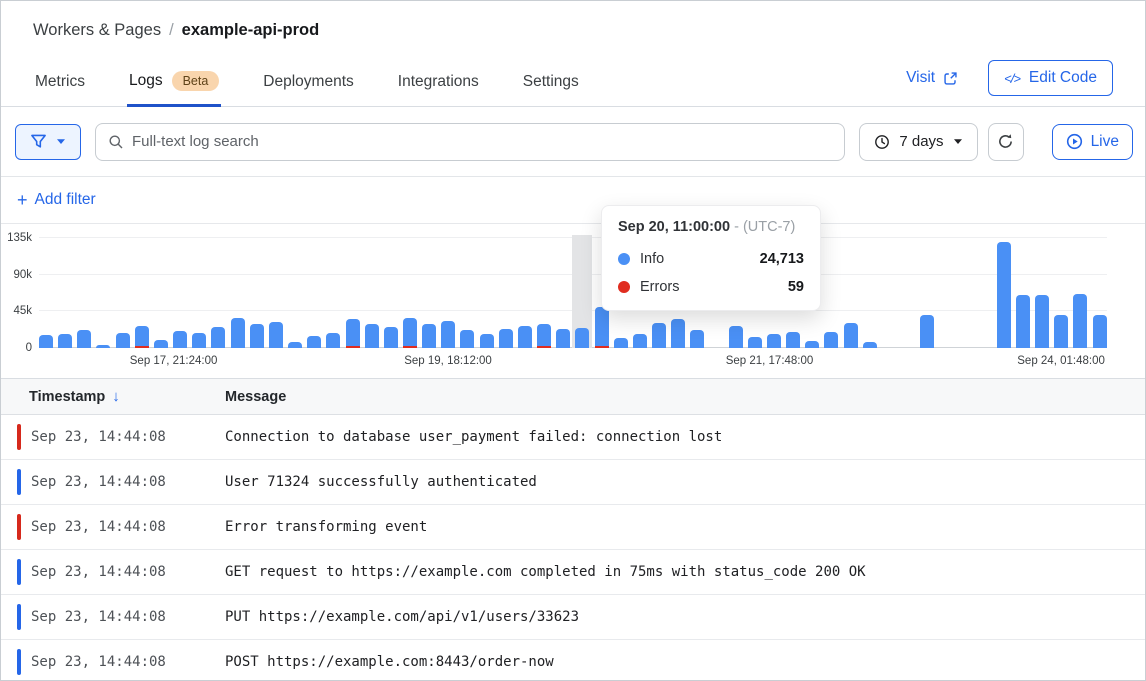  I want to click on tab-integrations: Integrations, so click(438, 86).